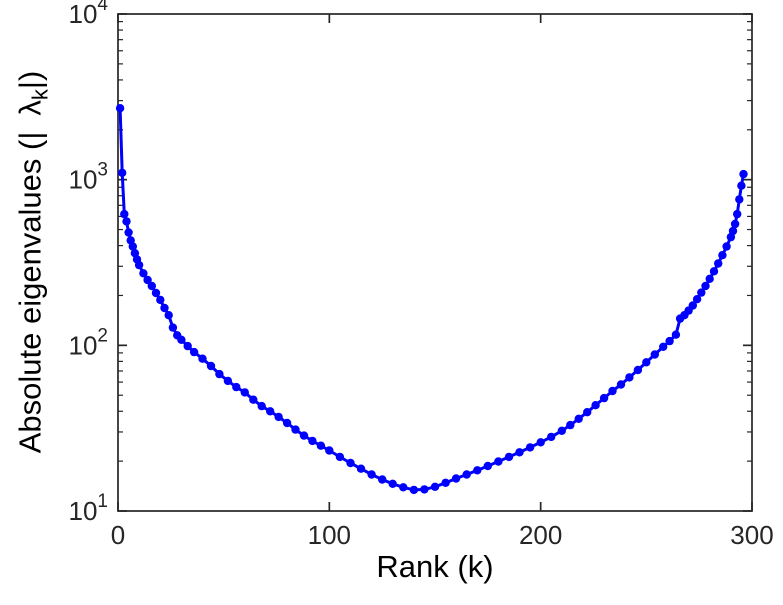  Describe the element at coordinates (118, 535) in the screenshot. I see `x-tick-label: 0` at that location.